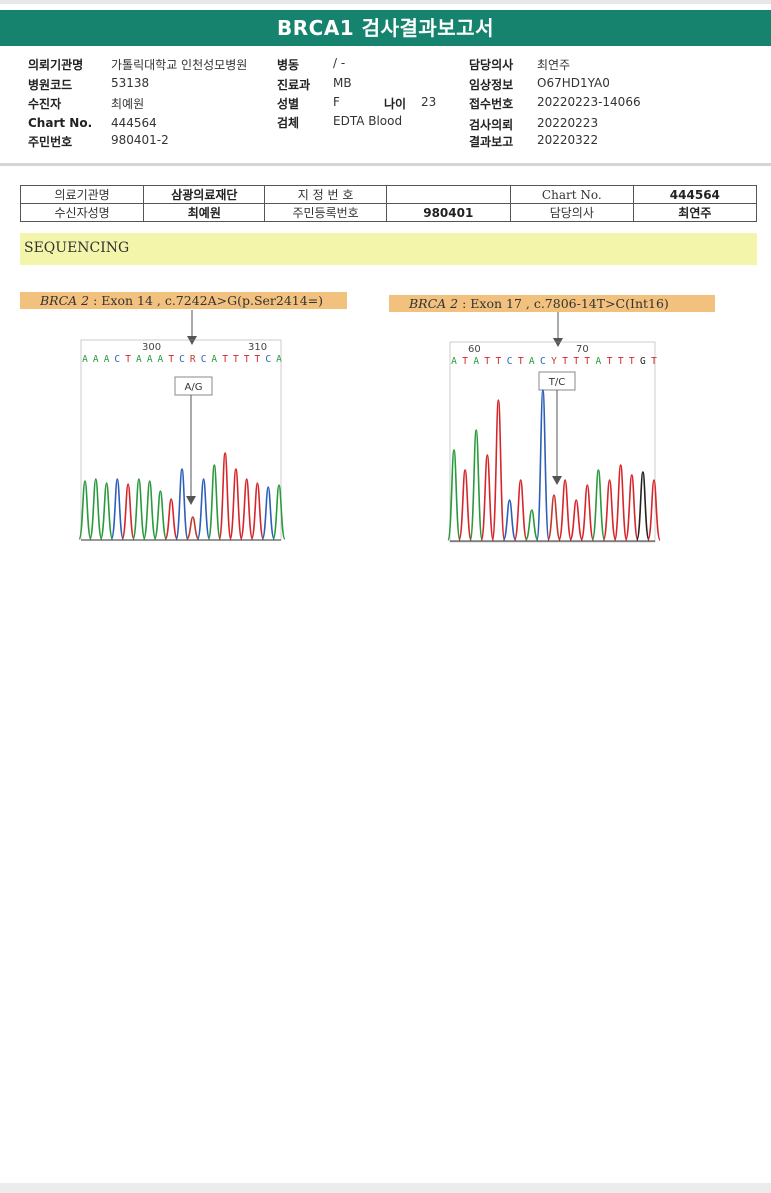 The width and height of the screenshot is (771, 1193). I want to click on age-label: 나이, so click(395, 104).